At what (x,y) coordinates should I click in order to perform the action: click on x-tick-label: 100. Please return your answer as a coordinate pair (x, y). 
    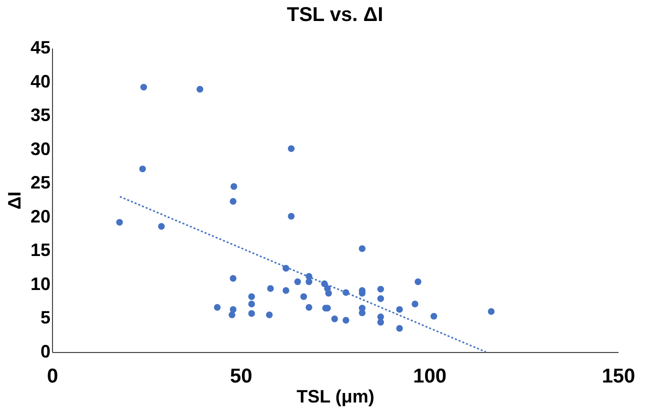
    Looking at the image, I should click on (430, 377).